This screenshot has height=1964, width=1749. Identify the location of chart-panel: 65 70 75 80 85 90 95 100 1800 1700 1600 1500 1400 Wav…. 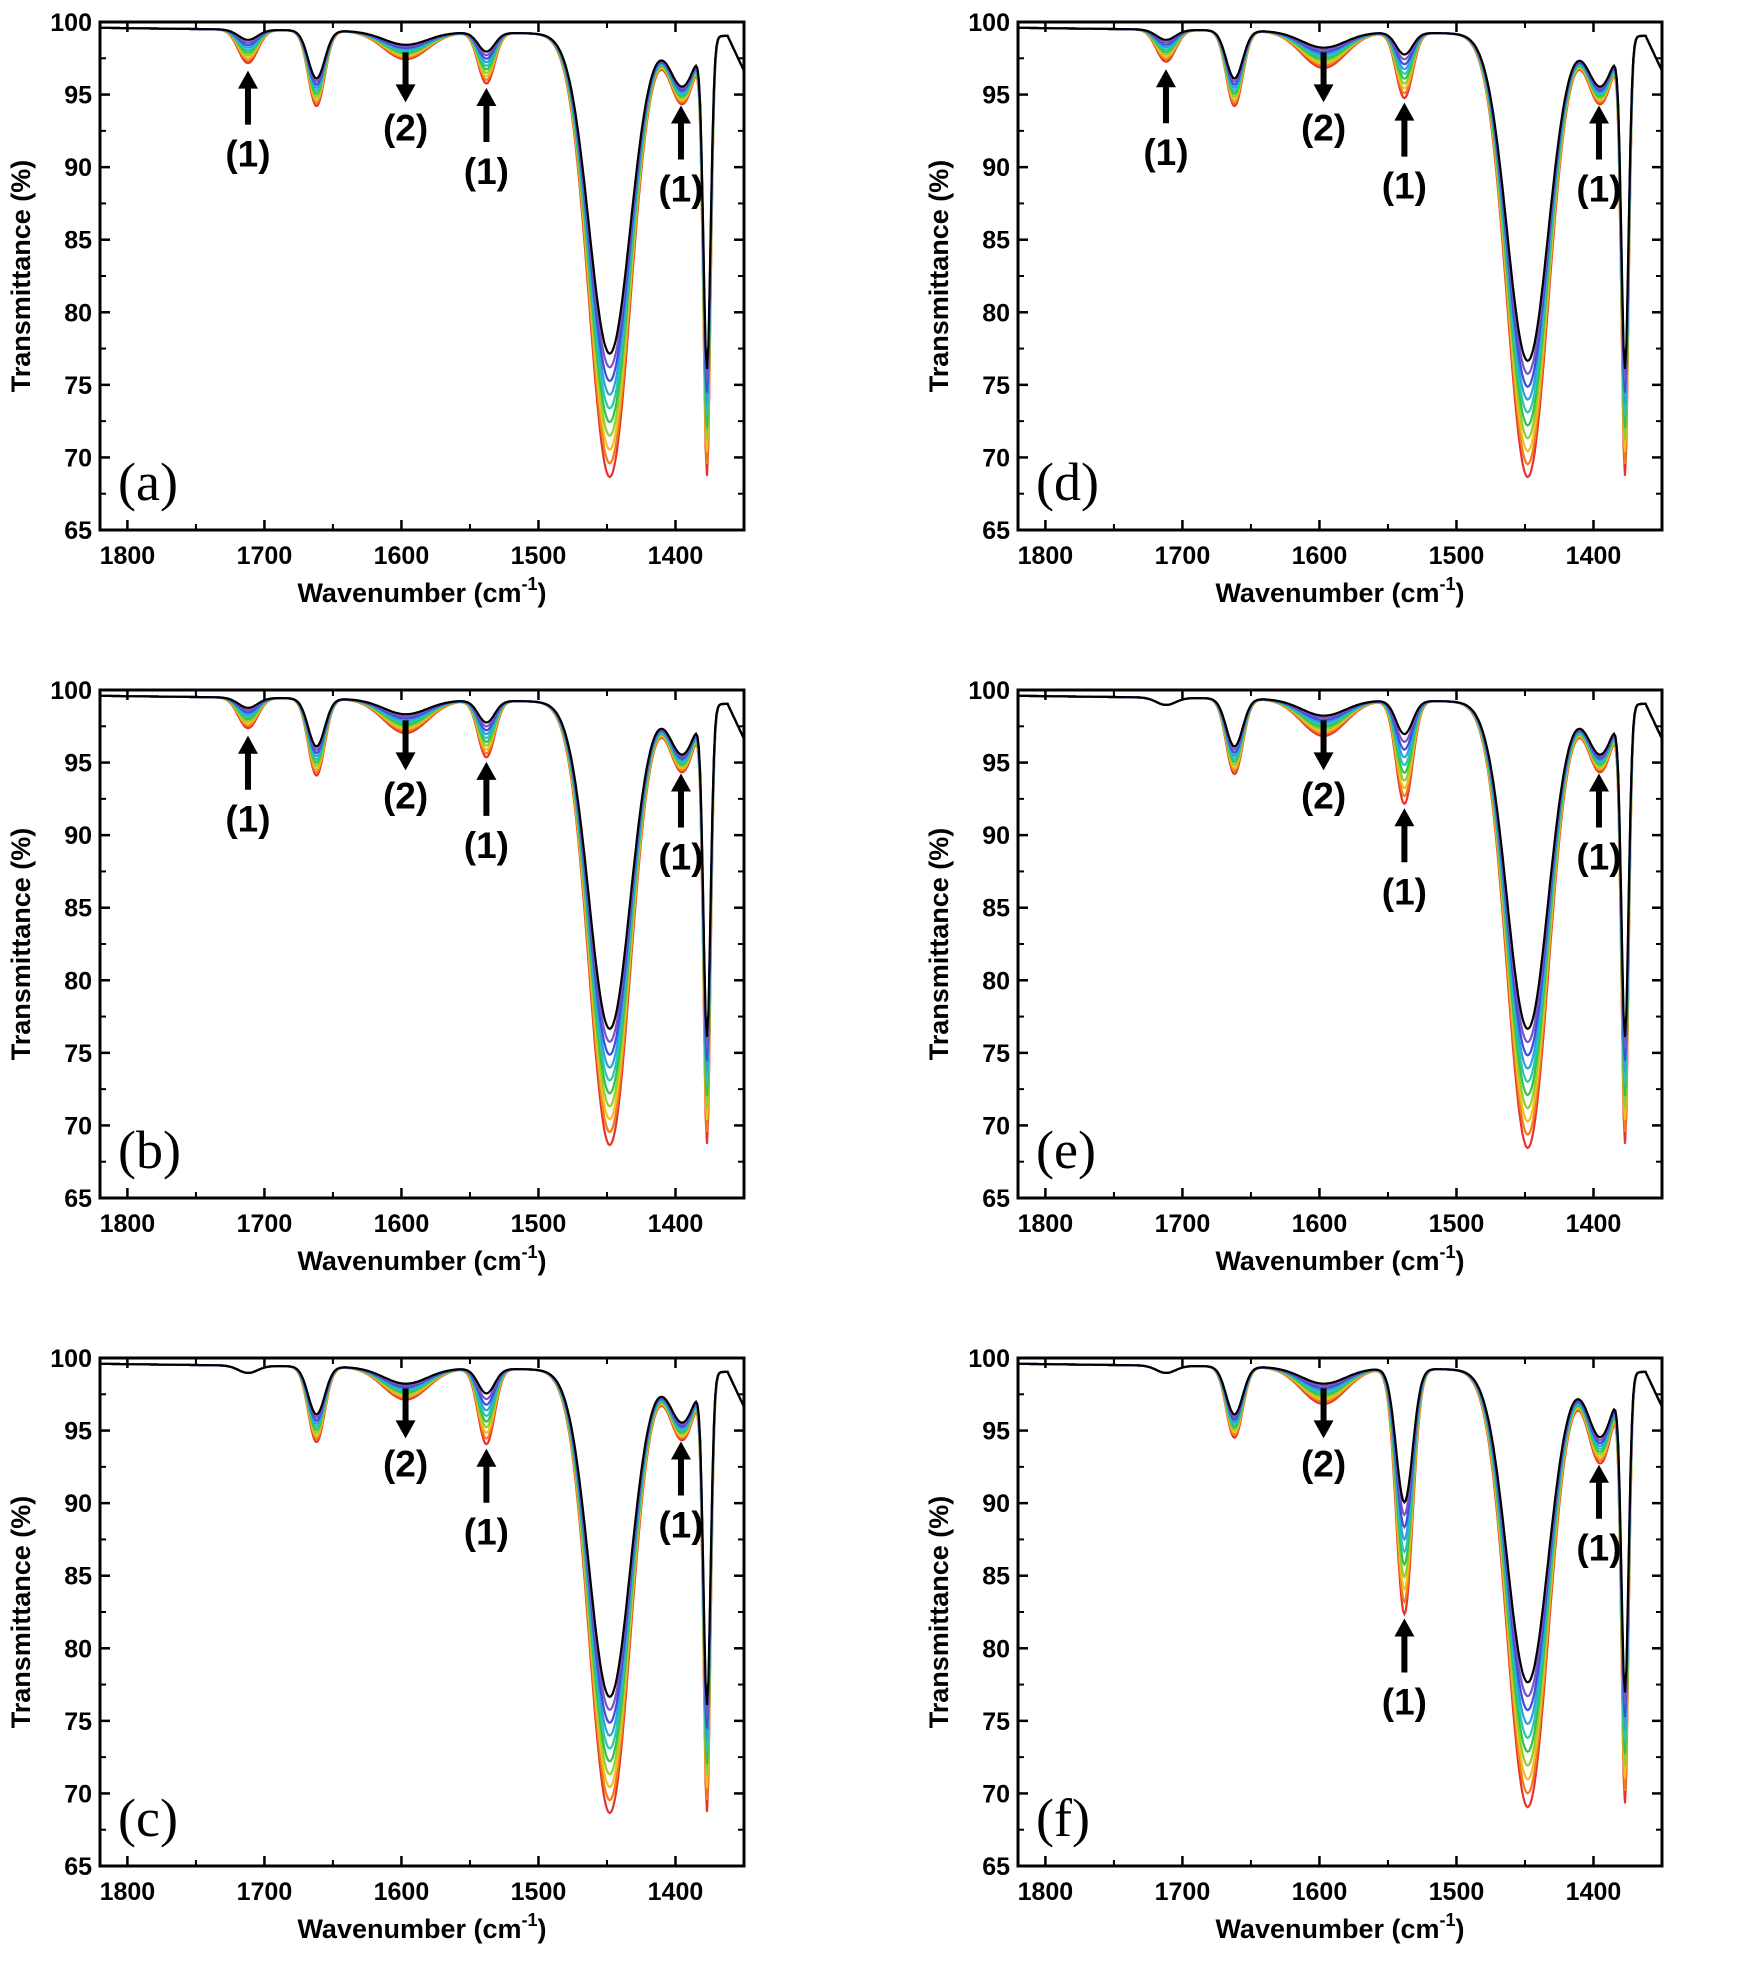
(1294, 976).